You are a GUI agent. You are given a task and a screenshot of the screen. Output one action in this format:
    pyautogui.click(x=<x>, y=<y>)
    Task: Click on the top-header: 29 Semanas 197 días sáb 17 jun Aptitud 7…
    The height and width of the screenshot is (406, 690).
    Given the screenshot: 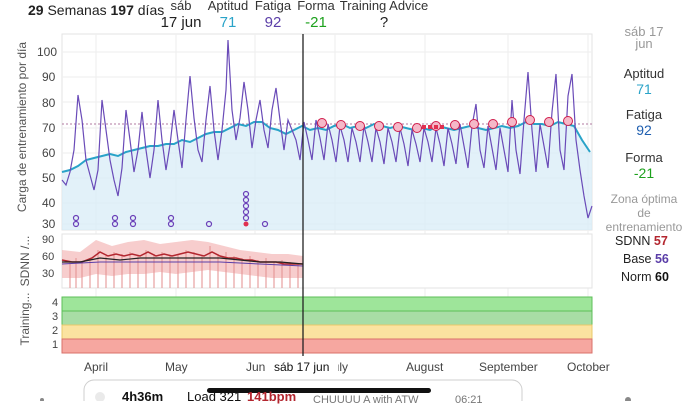 What is the action you would take?
    pyautogui.click(x=345, y=17)
    